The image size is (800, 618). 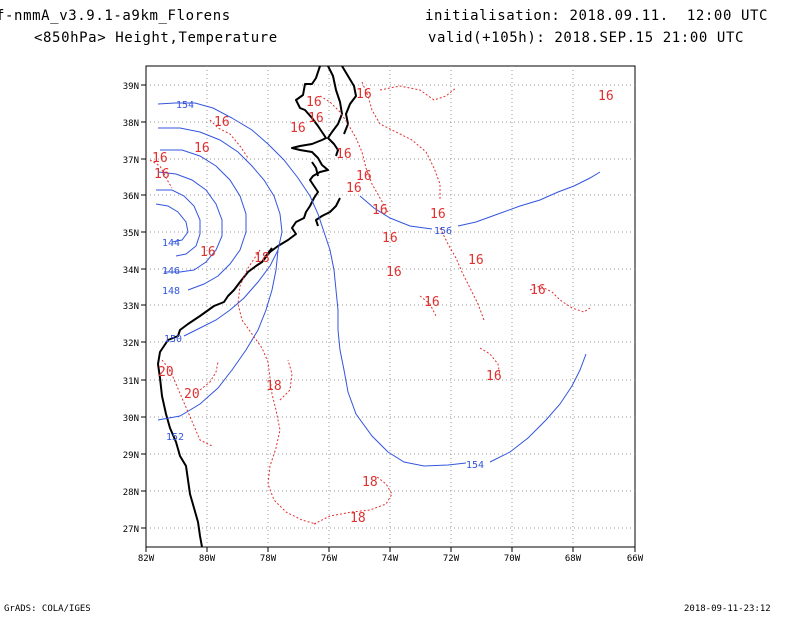 What do you see at coordinates (115, 16) in the screenshot?
I see `model-title: f-nmmA_v3.9.1-a9km_Florens` at bounding box center [115, 16].